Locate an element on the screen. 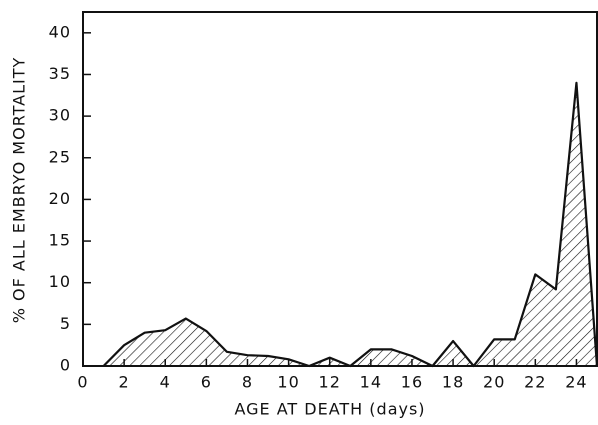 This screenshot has width=598, height=425. y-tick-label: 15 is located at coordinates (60, 240).